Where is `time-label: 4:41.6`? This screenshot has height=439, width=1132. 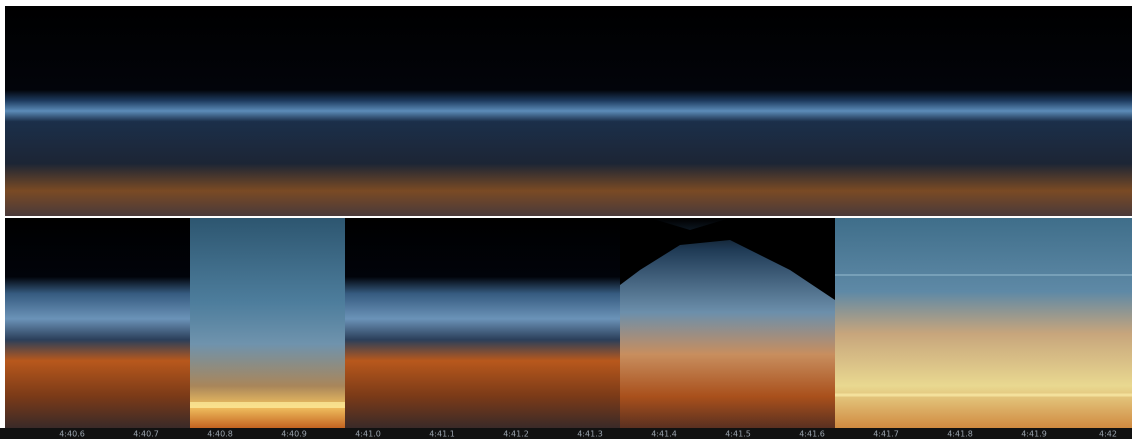
time-label: 4:41.6 is located at coordinates (812, 434).